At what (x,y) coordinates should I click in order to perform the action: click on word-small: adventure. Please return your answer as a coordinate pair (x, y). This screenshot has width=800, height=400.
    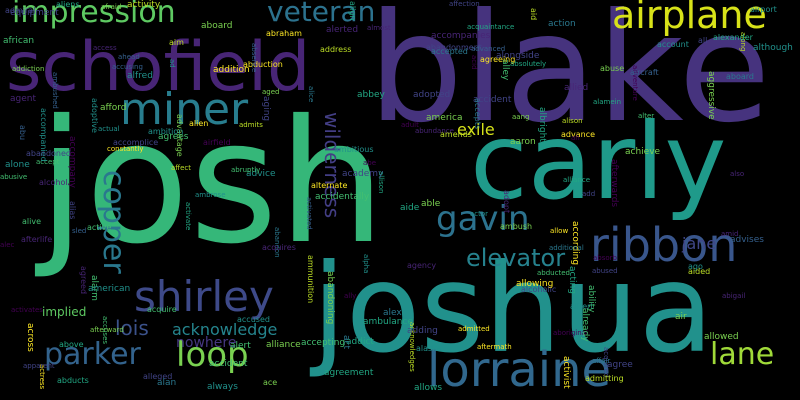
    Looking at the image, I should click on (635, 83).